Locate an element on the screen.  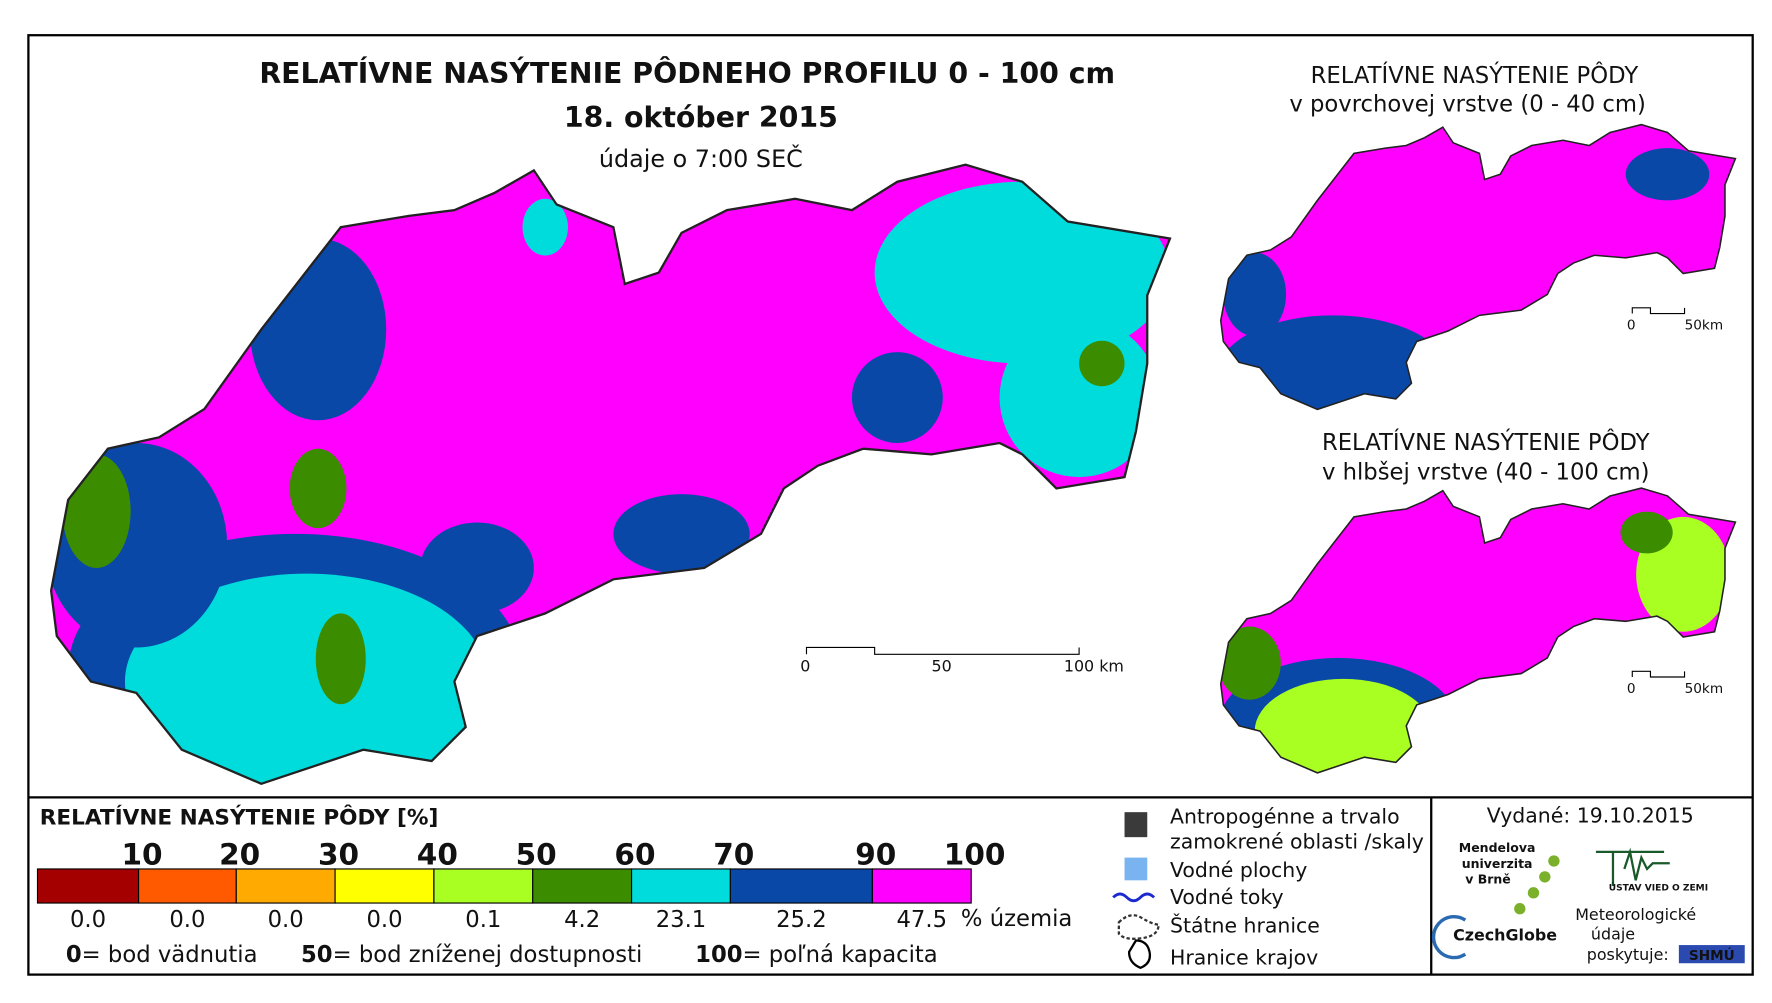
symbol-label: Hranice krajov is located at coordinates (1244, 957).